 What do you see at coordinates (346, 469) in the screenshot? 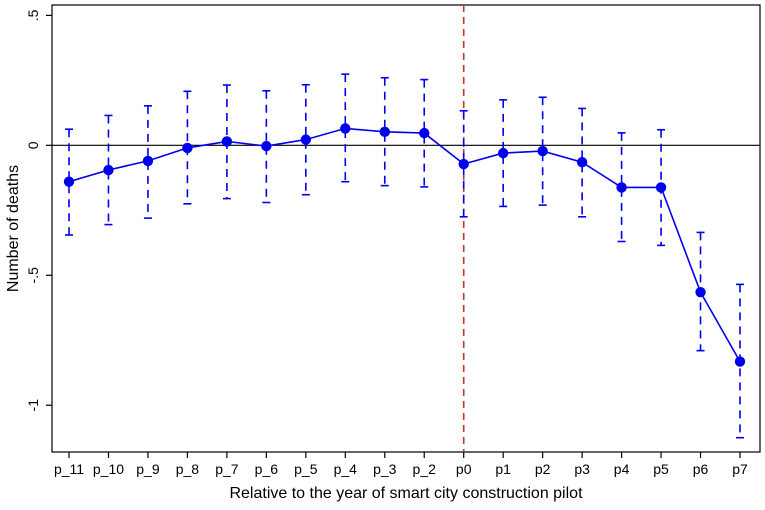
I see `x-tick-label: p_4` at bounding box center [346, 469].